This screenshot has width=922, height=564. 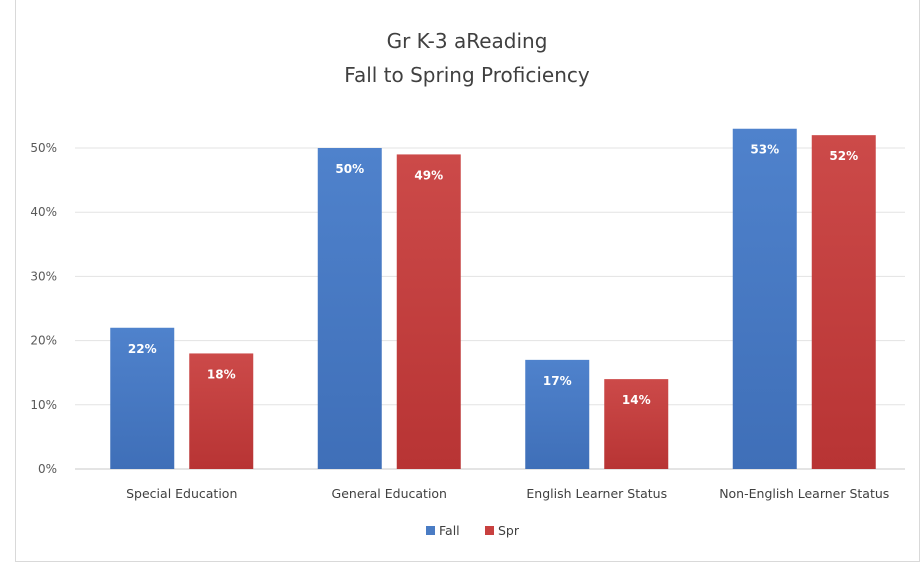 I want to click on data-label: 17%, so click(x=557, y=381).